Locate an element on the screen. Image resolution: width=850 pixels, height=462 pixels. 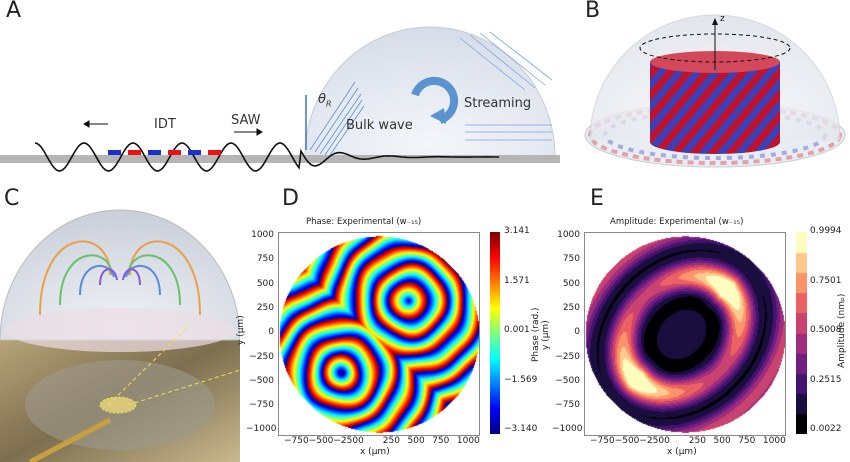
colorbar-tick-label: 0.9994 is located at coordinates (826, 231).